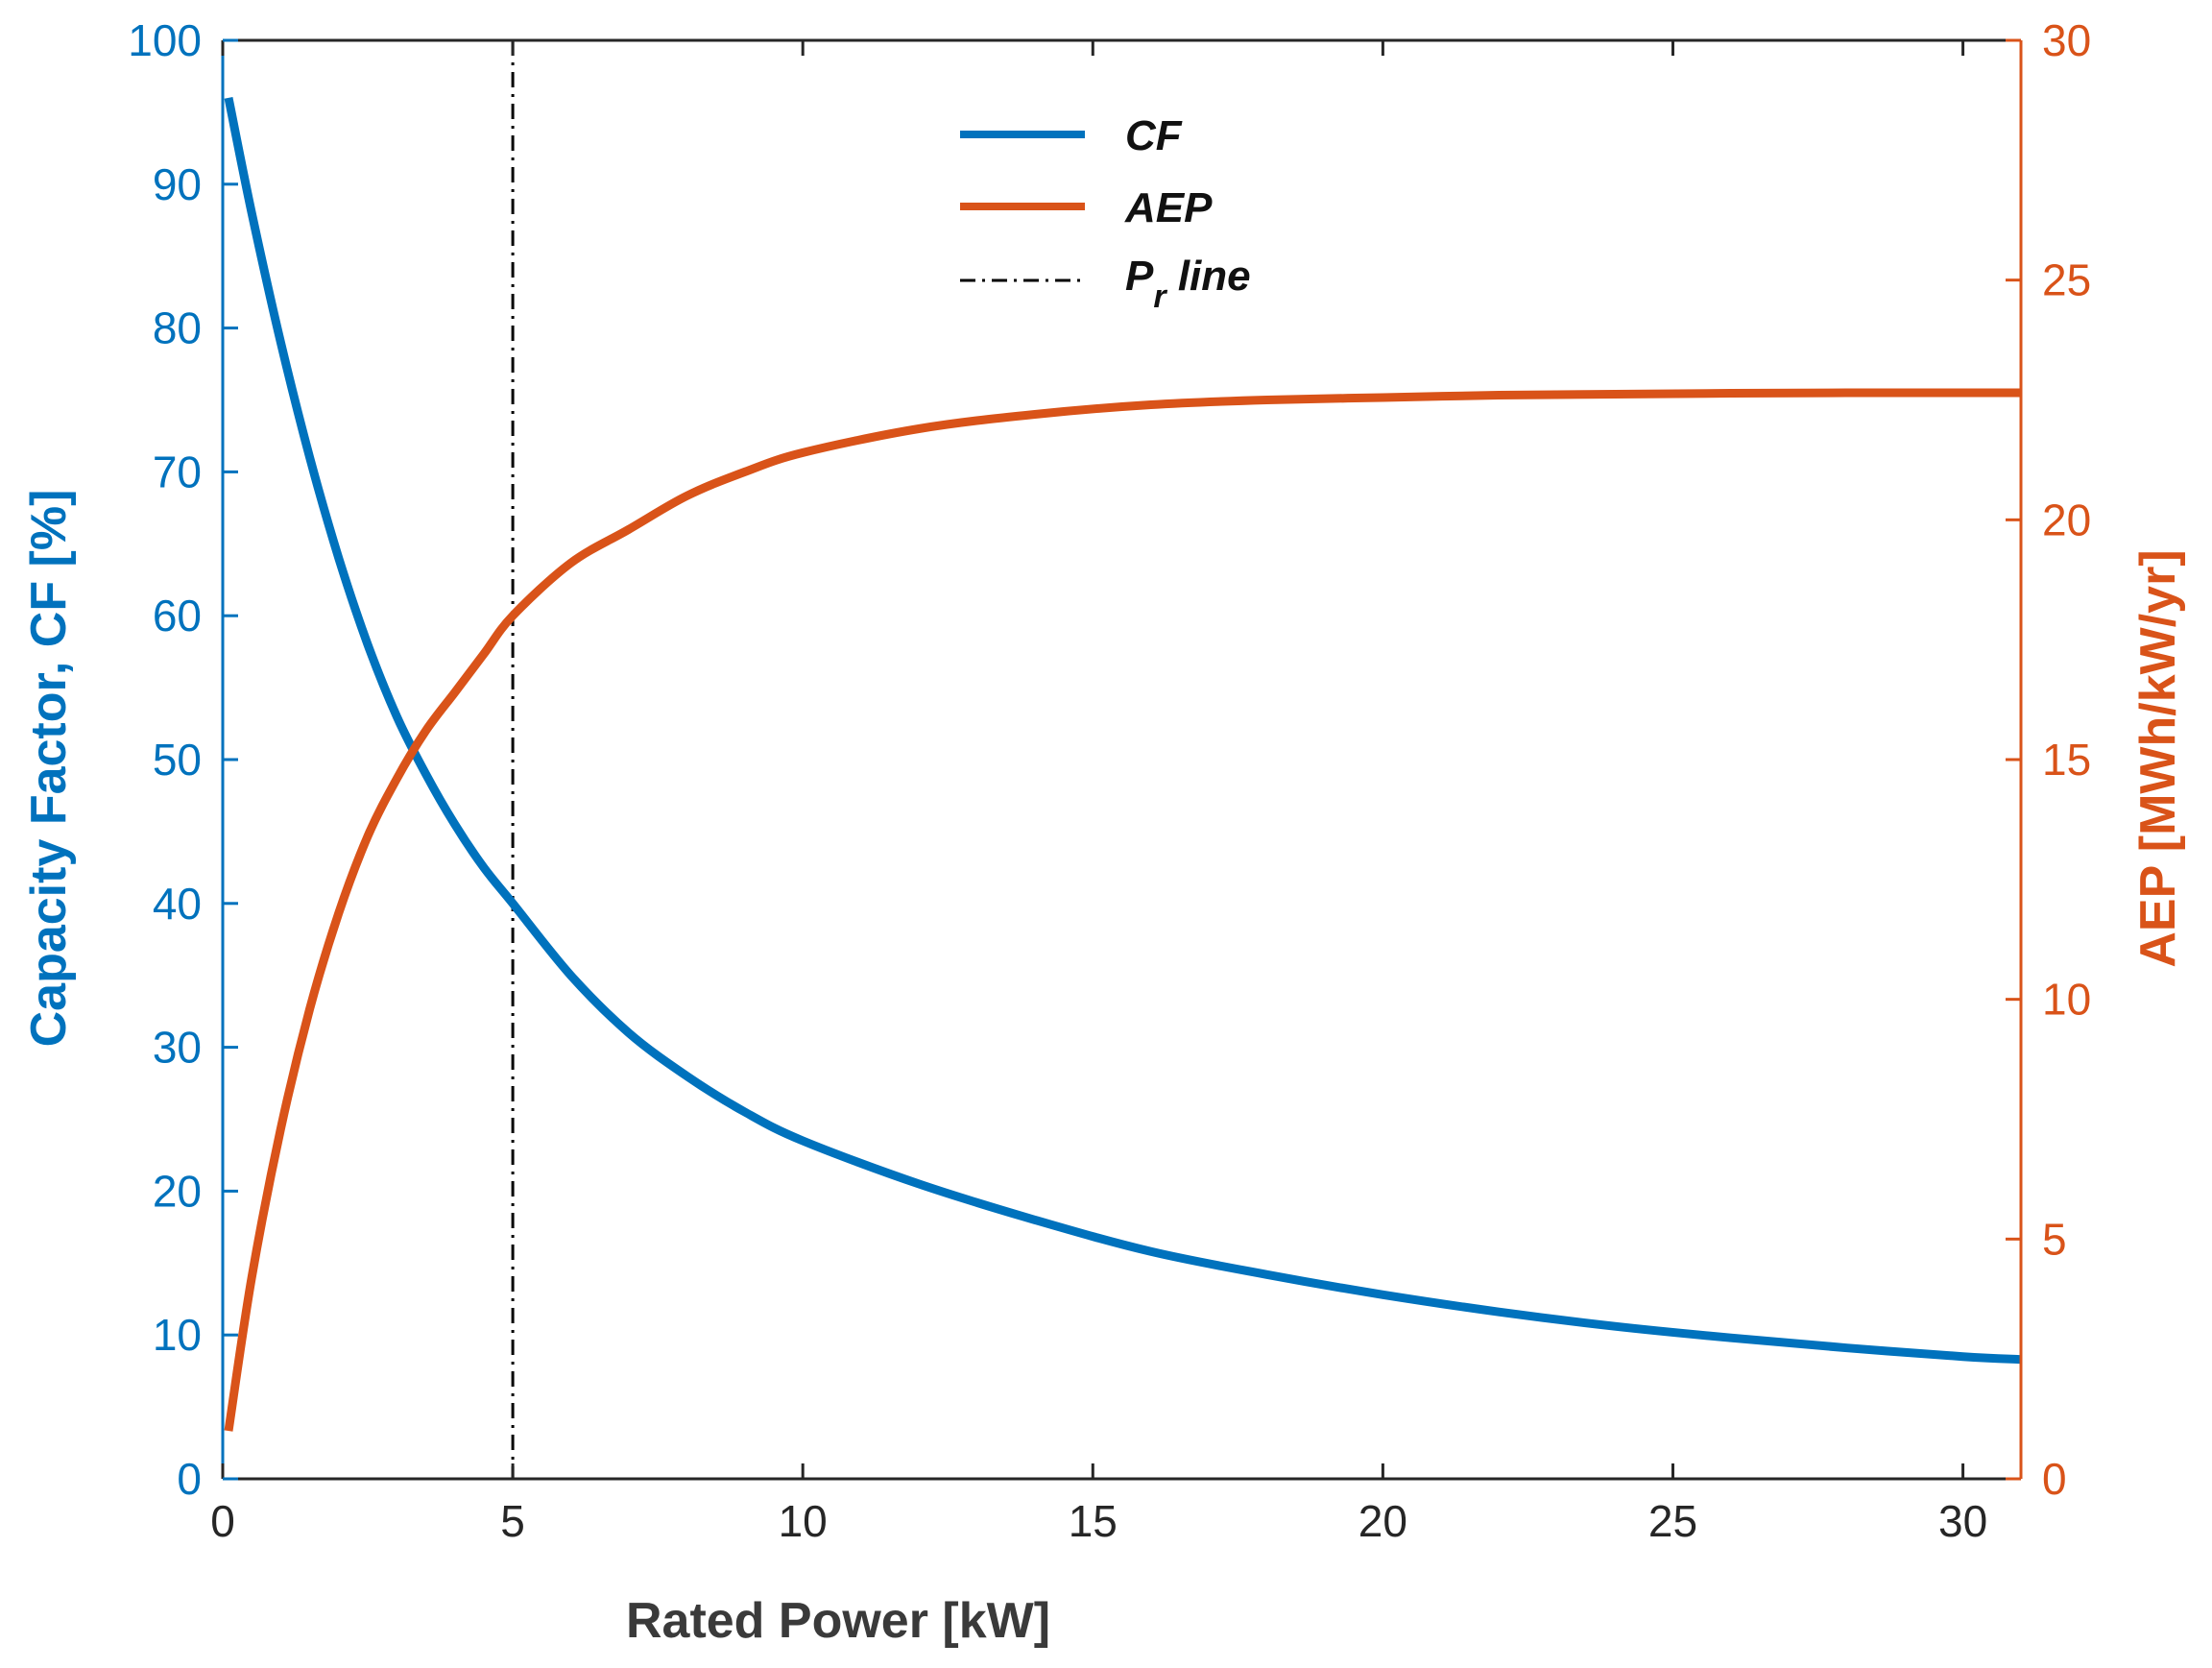 This screenshot has height=1668, width=2212. Describe the element at coordinates (1963, 1521) in the screenshot. I see `x-tick-label: 30` at that location.